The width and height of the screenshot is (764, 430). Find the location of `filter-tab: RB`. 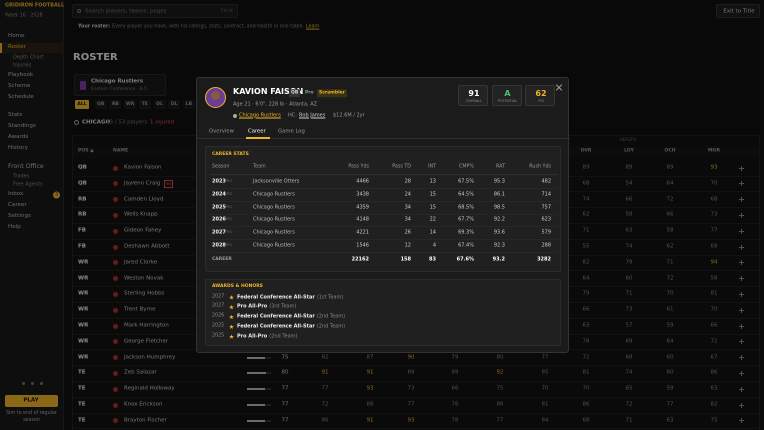

filter-tab: RB is located at coordinates (115, 104).